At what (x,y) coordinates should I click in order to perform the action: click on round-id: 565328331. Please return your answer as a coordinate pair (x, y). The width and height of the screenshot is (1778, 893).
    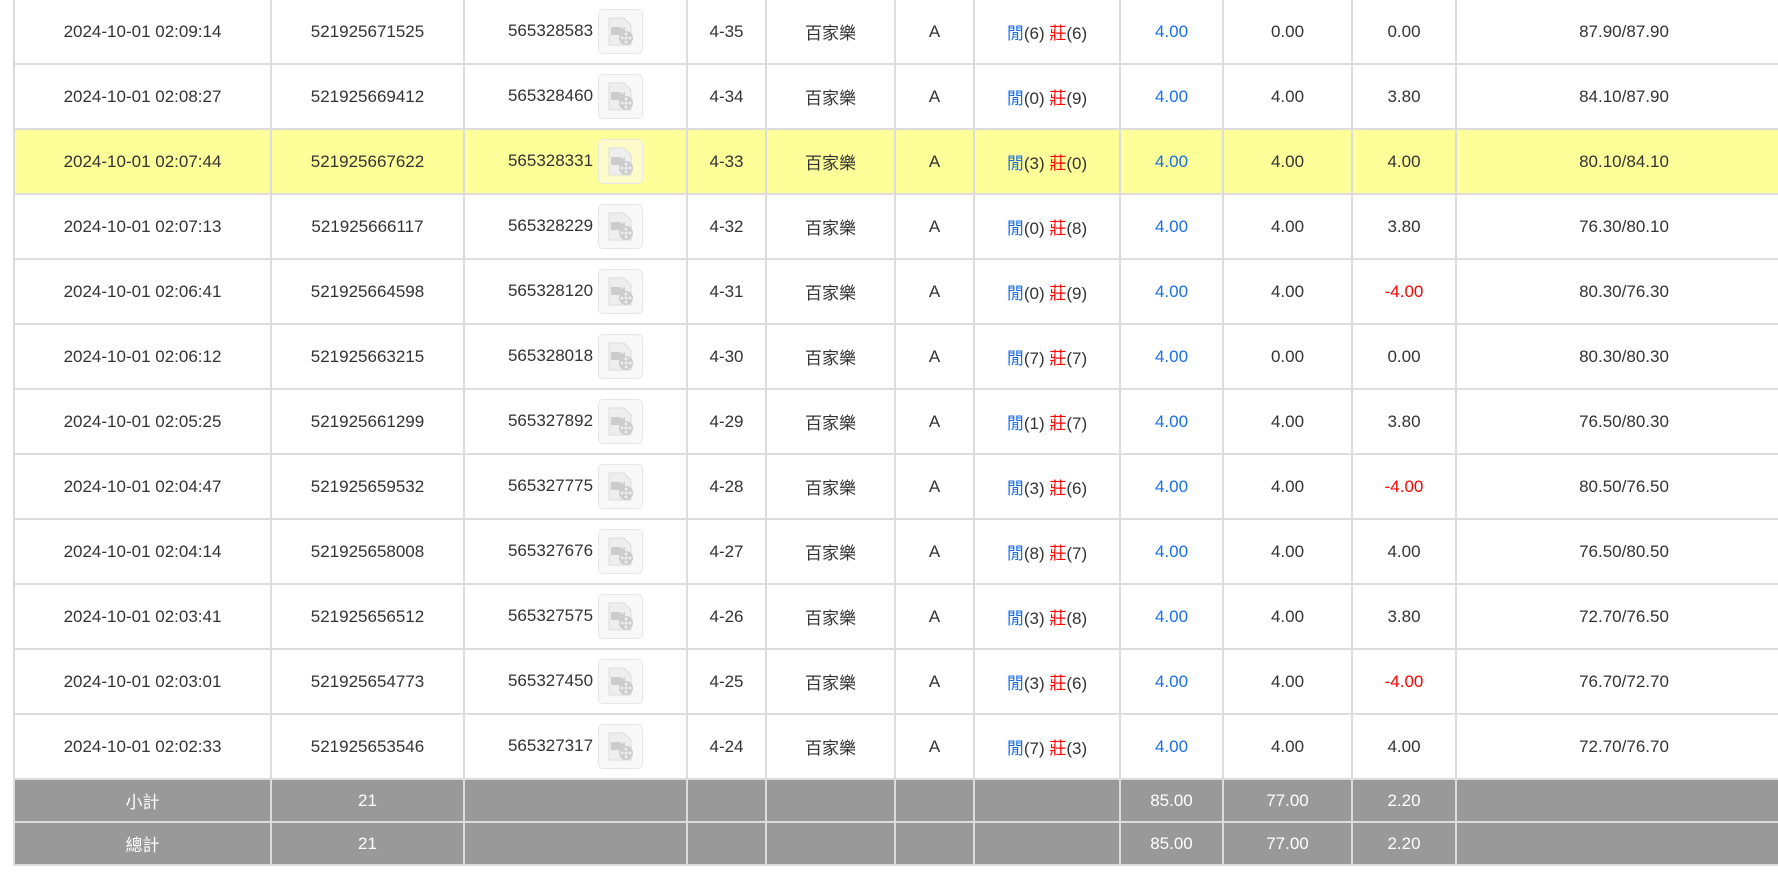
    Looking at the image, I should click on (550, 160).